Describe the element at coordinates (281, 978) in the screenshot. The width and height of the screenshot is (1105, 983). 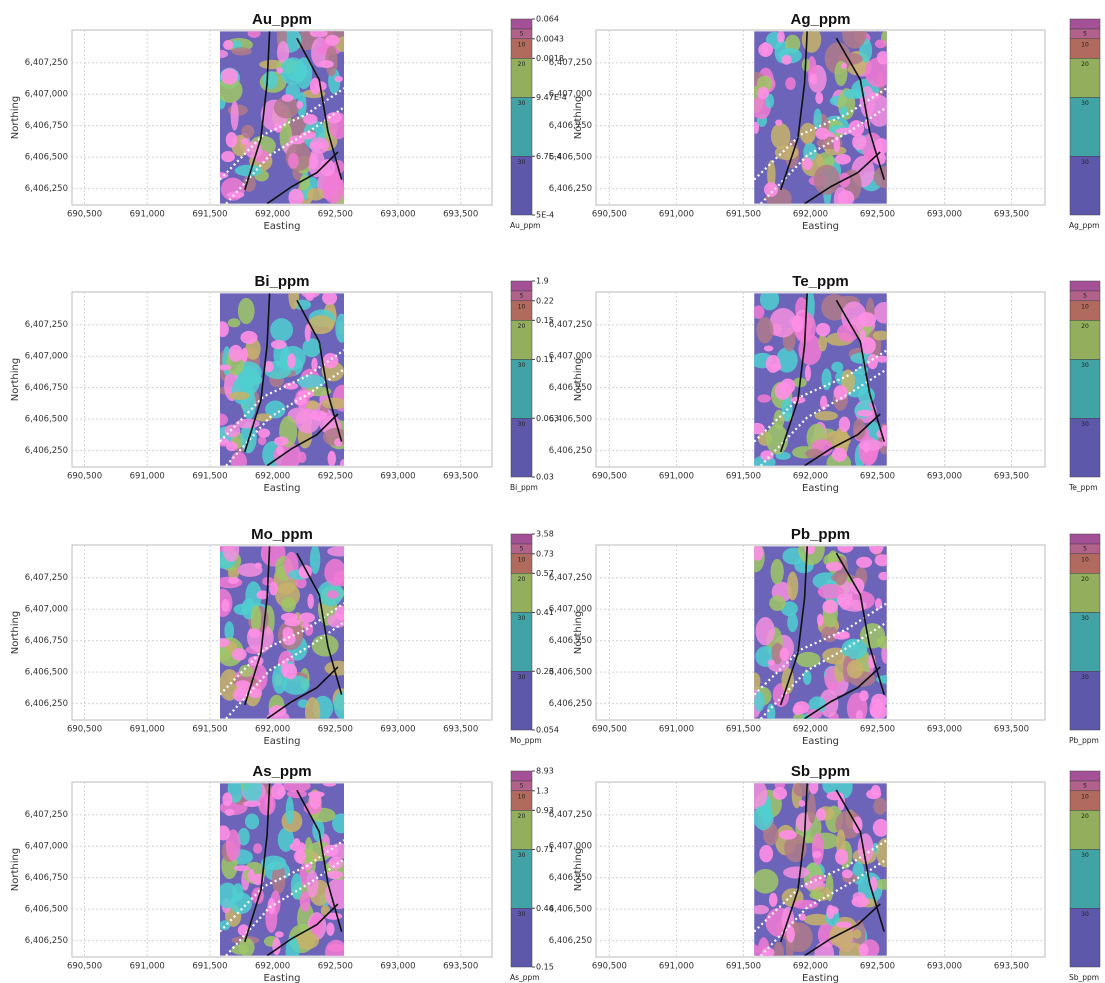
I see `x-axis-label: Easting` at that location.